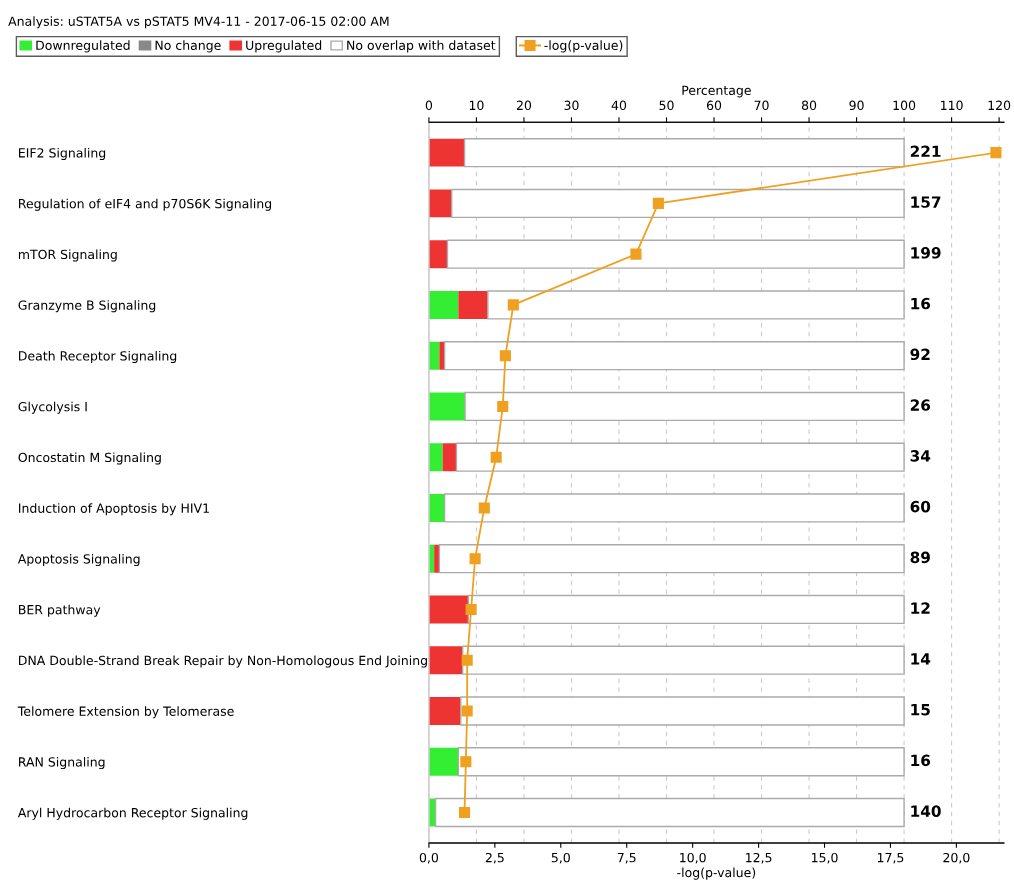  Describe the element at coordinates (666, 105) in the screenshot. I see `x-tick-label: 50` at that location.